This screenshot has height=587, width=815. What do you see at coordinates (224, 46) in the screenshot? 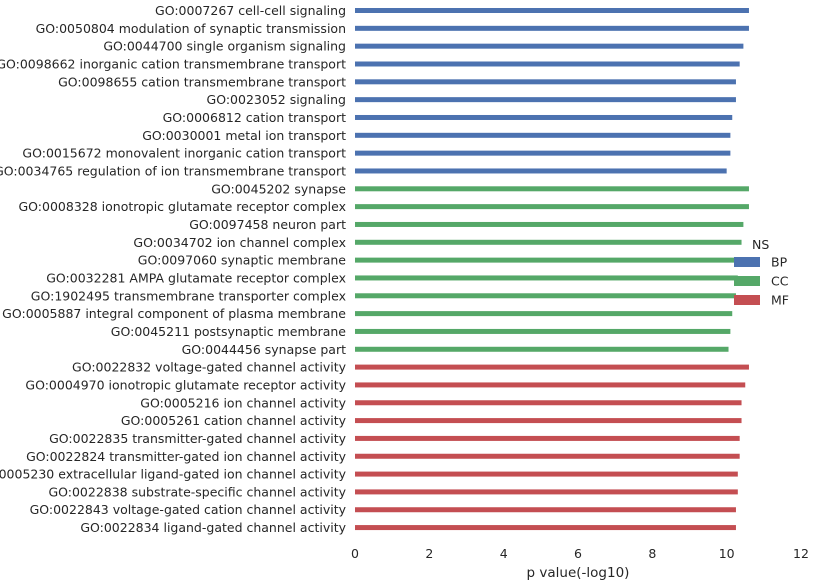
I see `category-label: GO:0044700 single organism signaling` at bounding box center [224, 46].